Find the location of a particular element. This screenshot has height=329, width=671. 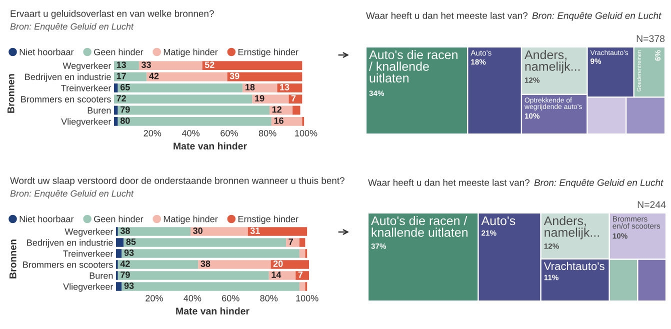

data-label: 19 is located at coordinates (259, 98).